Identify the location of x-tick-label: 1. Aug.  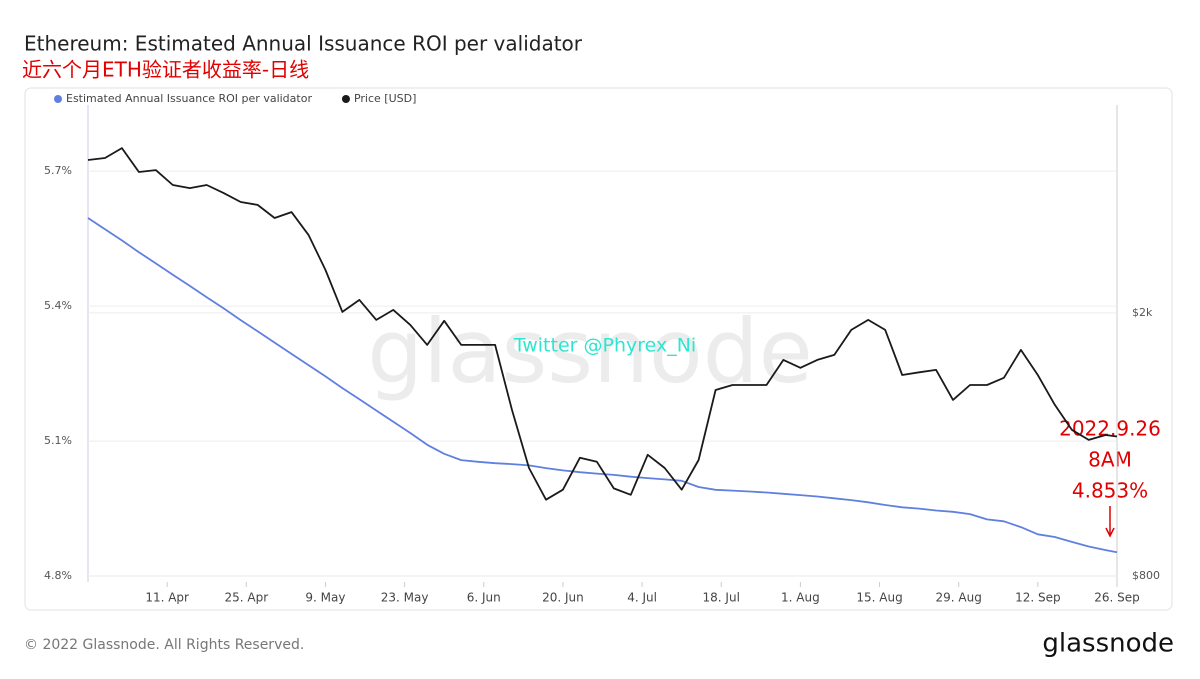
(800, 598).